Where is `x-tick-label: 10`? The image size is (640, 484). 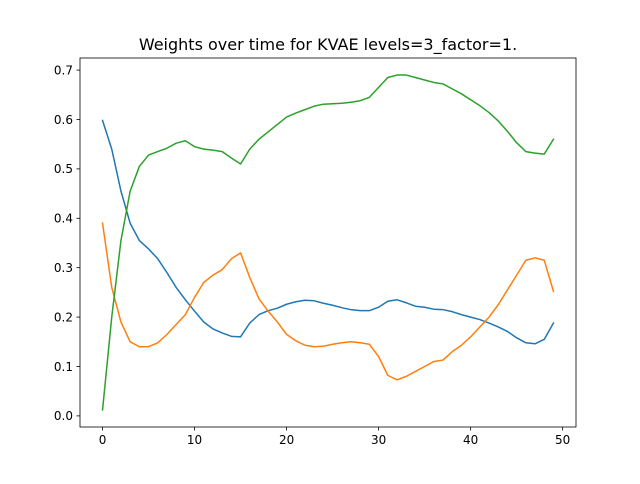 x-tick-label: 10 is located at coordinates (194, 440).